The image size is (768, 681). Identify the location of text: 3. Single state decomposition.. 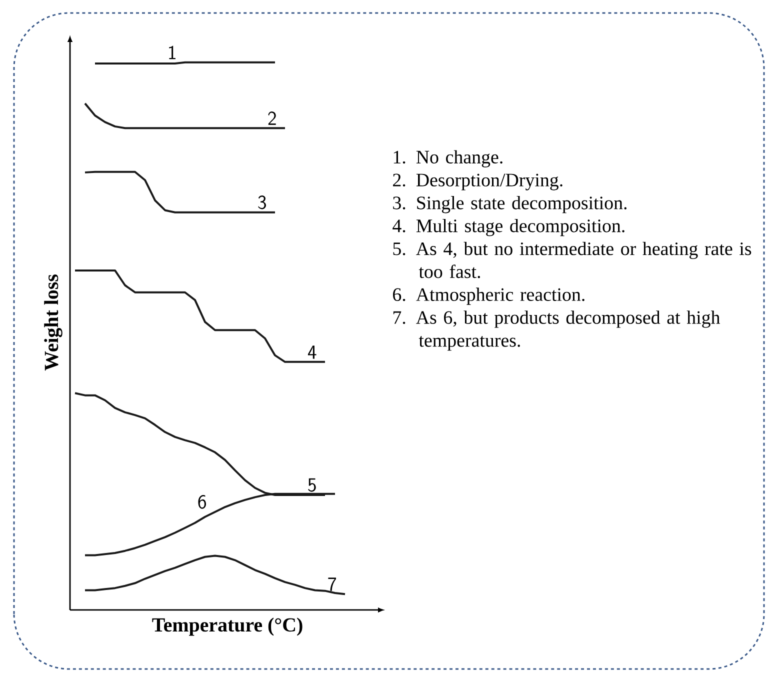
(510, 205).